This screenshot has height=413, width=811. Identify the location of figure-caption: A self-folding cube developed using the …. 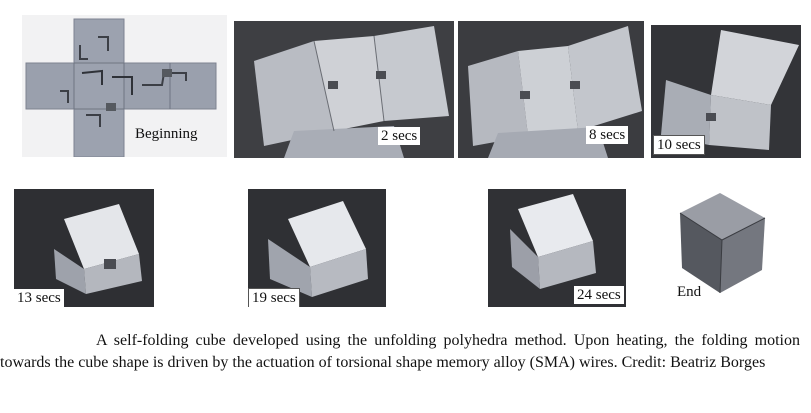
(400, 352).